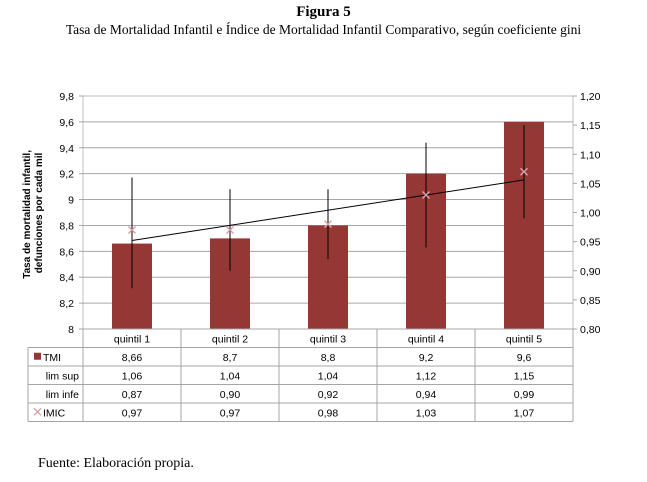 Image resolution: width=647 pixels, height=482 pixels. I want to click on table-row-header: TMI, so click(52, 358).